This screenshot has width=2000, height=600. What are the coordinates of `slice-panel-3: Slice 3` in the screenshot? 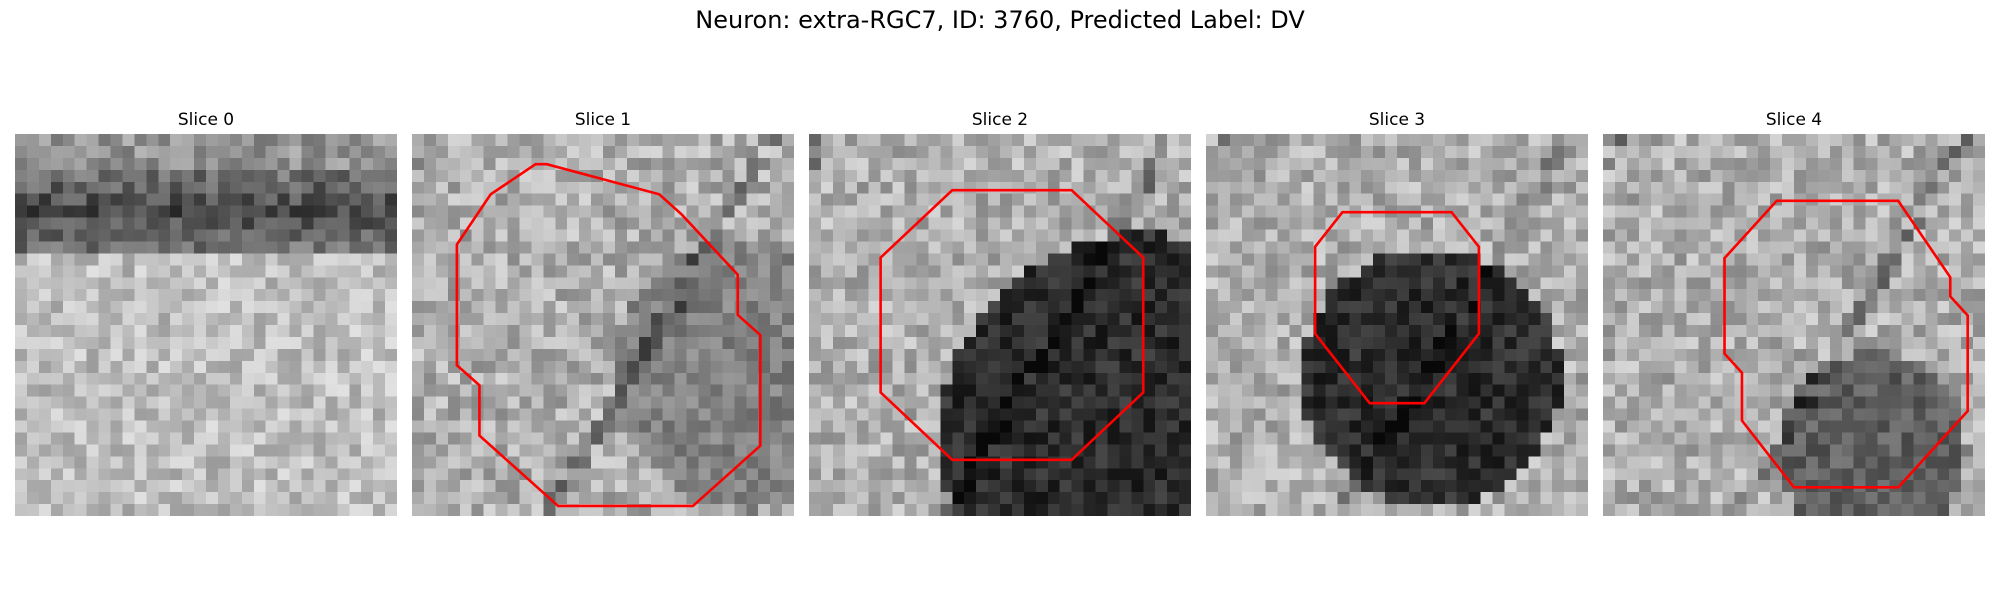 It's located at (1397, 313).